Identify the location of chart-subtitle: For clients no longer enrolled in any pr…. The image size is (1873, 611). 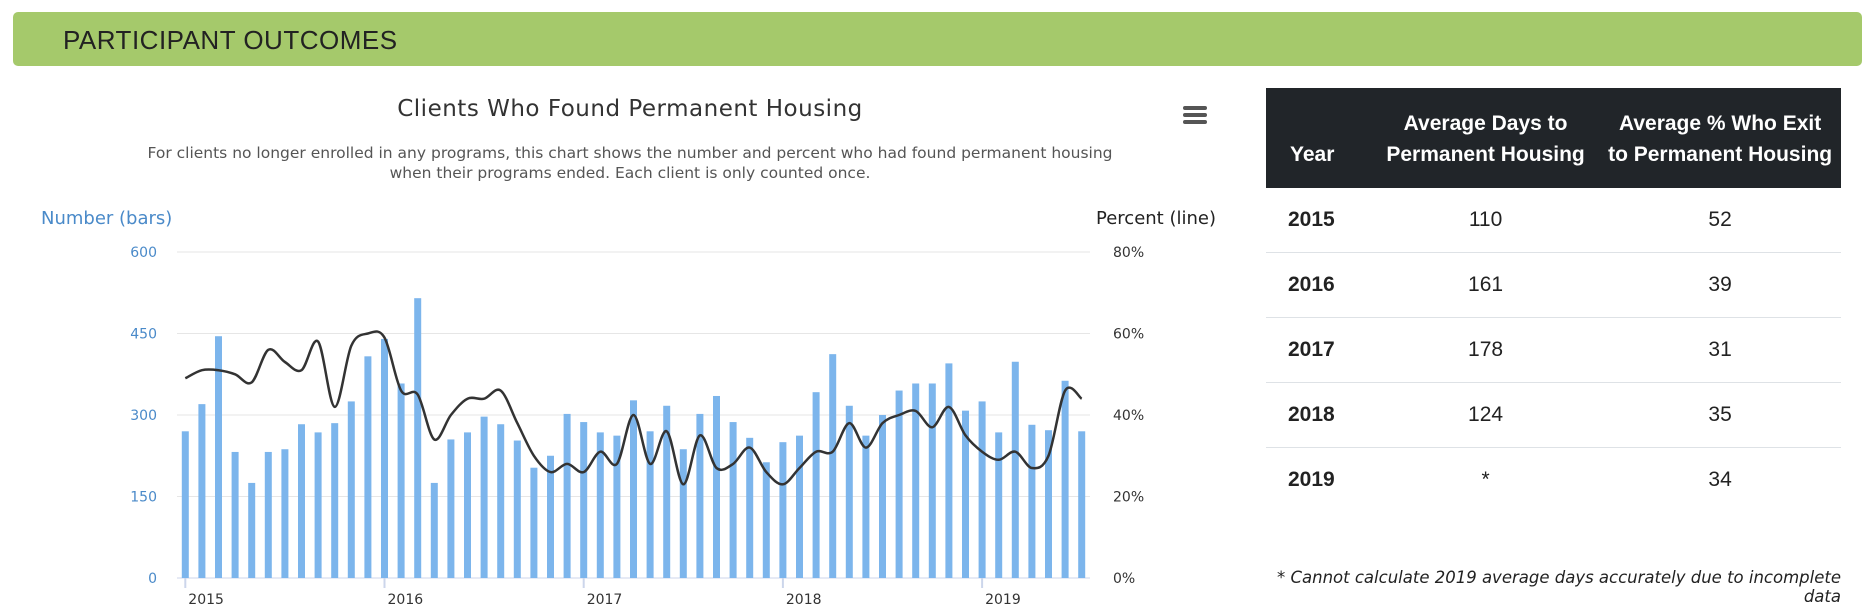
(630, 163).